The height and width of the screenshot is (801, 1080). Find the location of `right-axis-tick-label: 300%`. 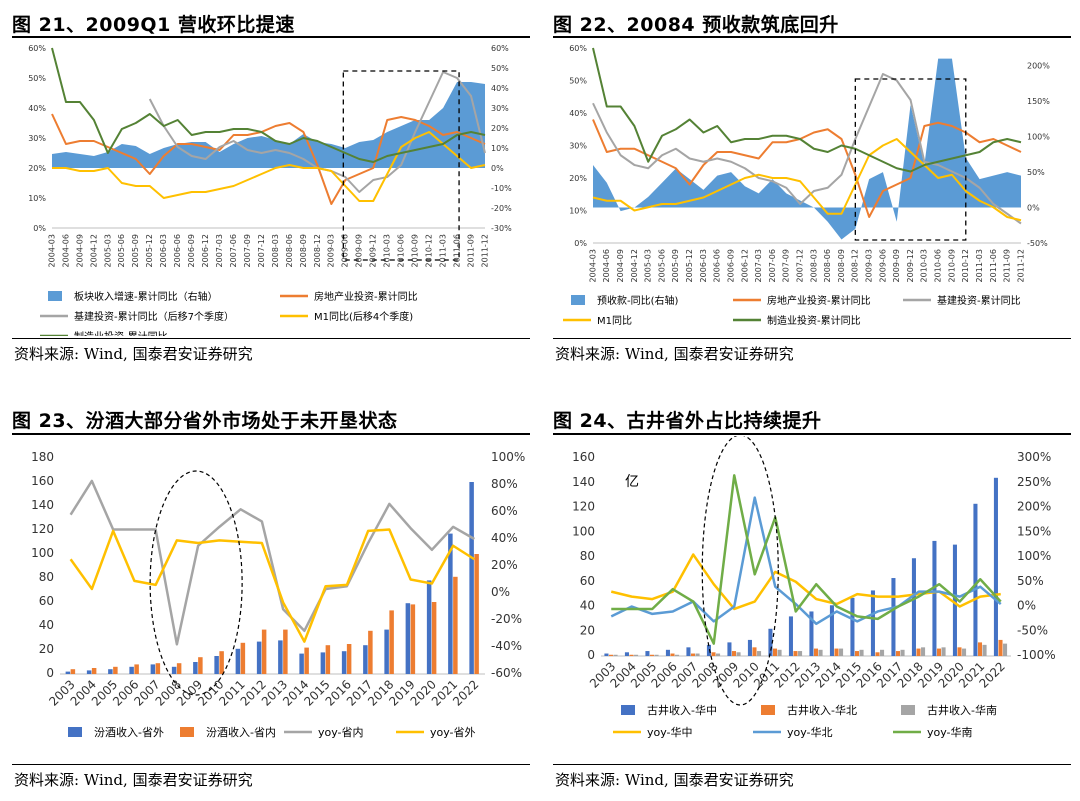

right-axis-tick-label: 300% is located at coordinates (1034, 457).